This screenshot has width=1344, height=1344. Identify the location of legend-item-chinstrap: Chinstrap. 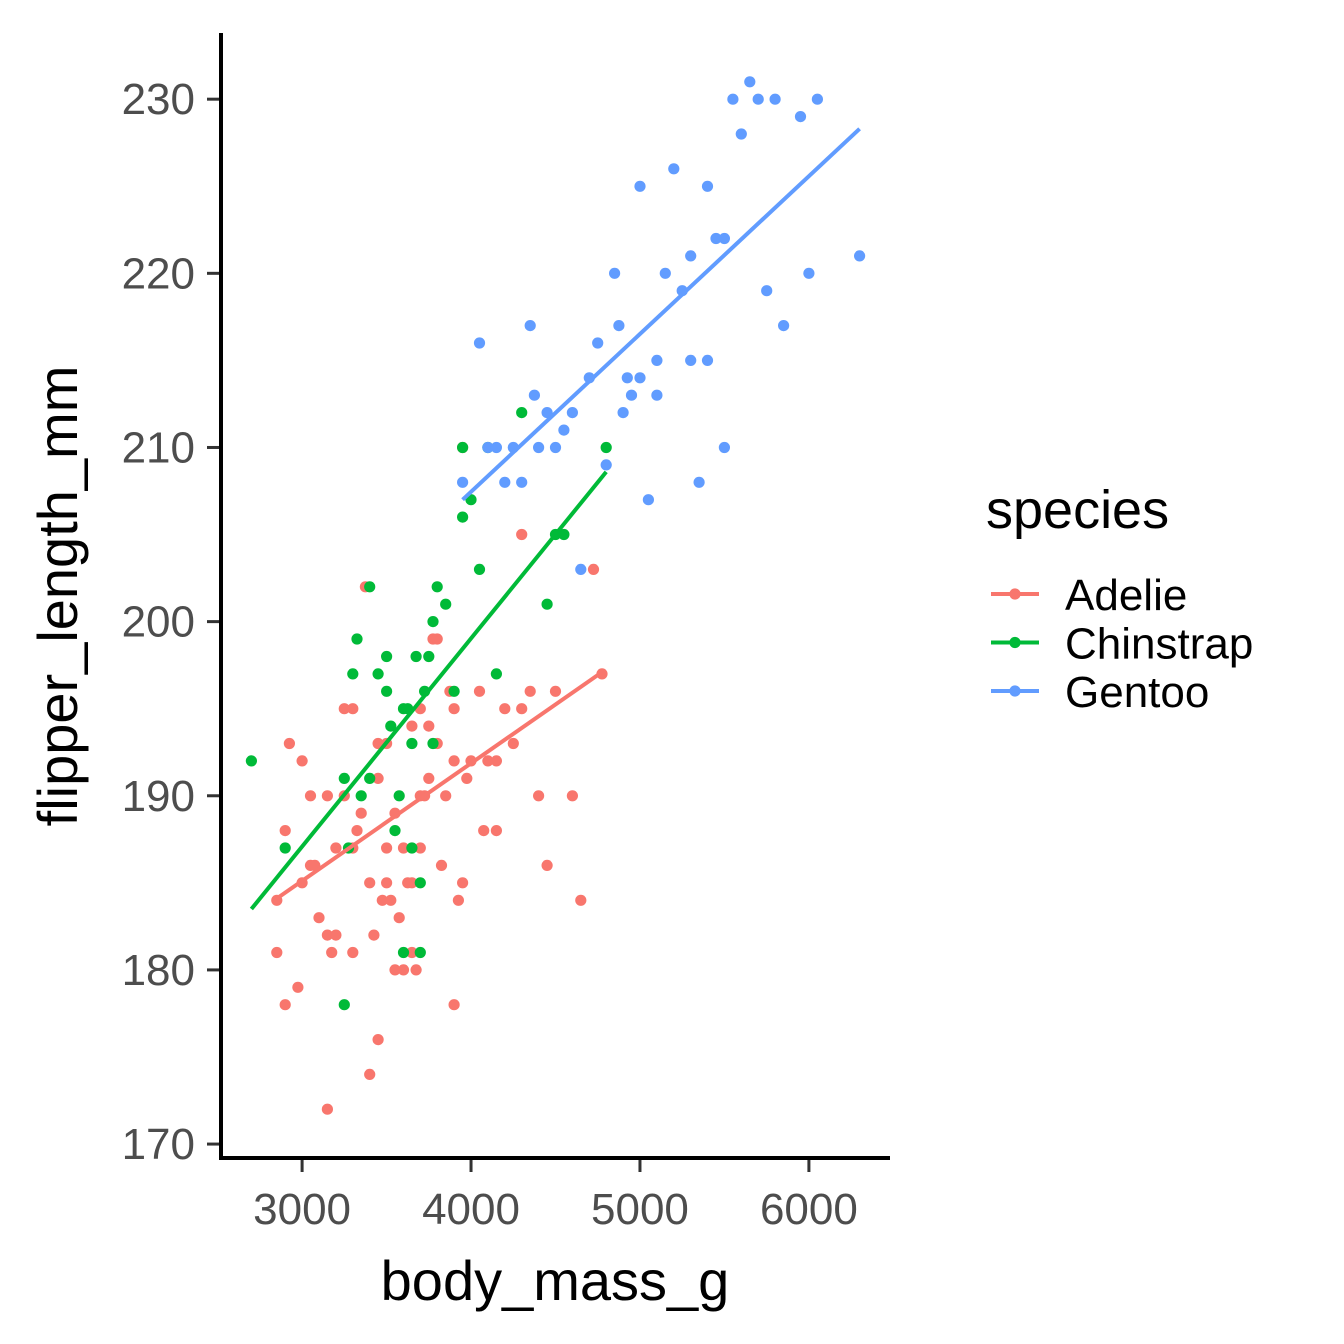
(1122, 644).